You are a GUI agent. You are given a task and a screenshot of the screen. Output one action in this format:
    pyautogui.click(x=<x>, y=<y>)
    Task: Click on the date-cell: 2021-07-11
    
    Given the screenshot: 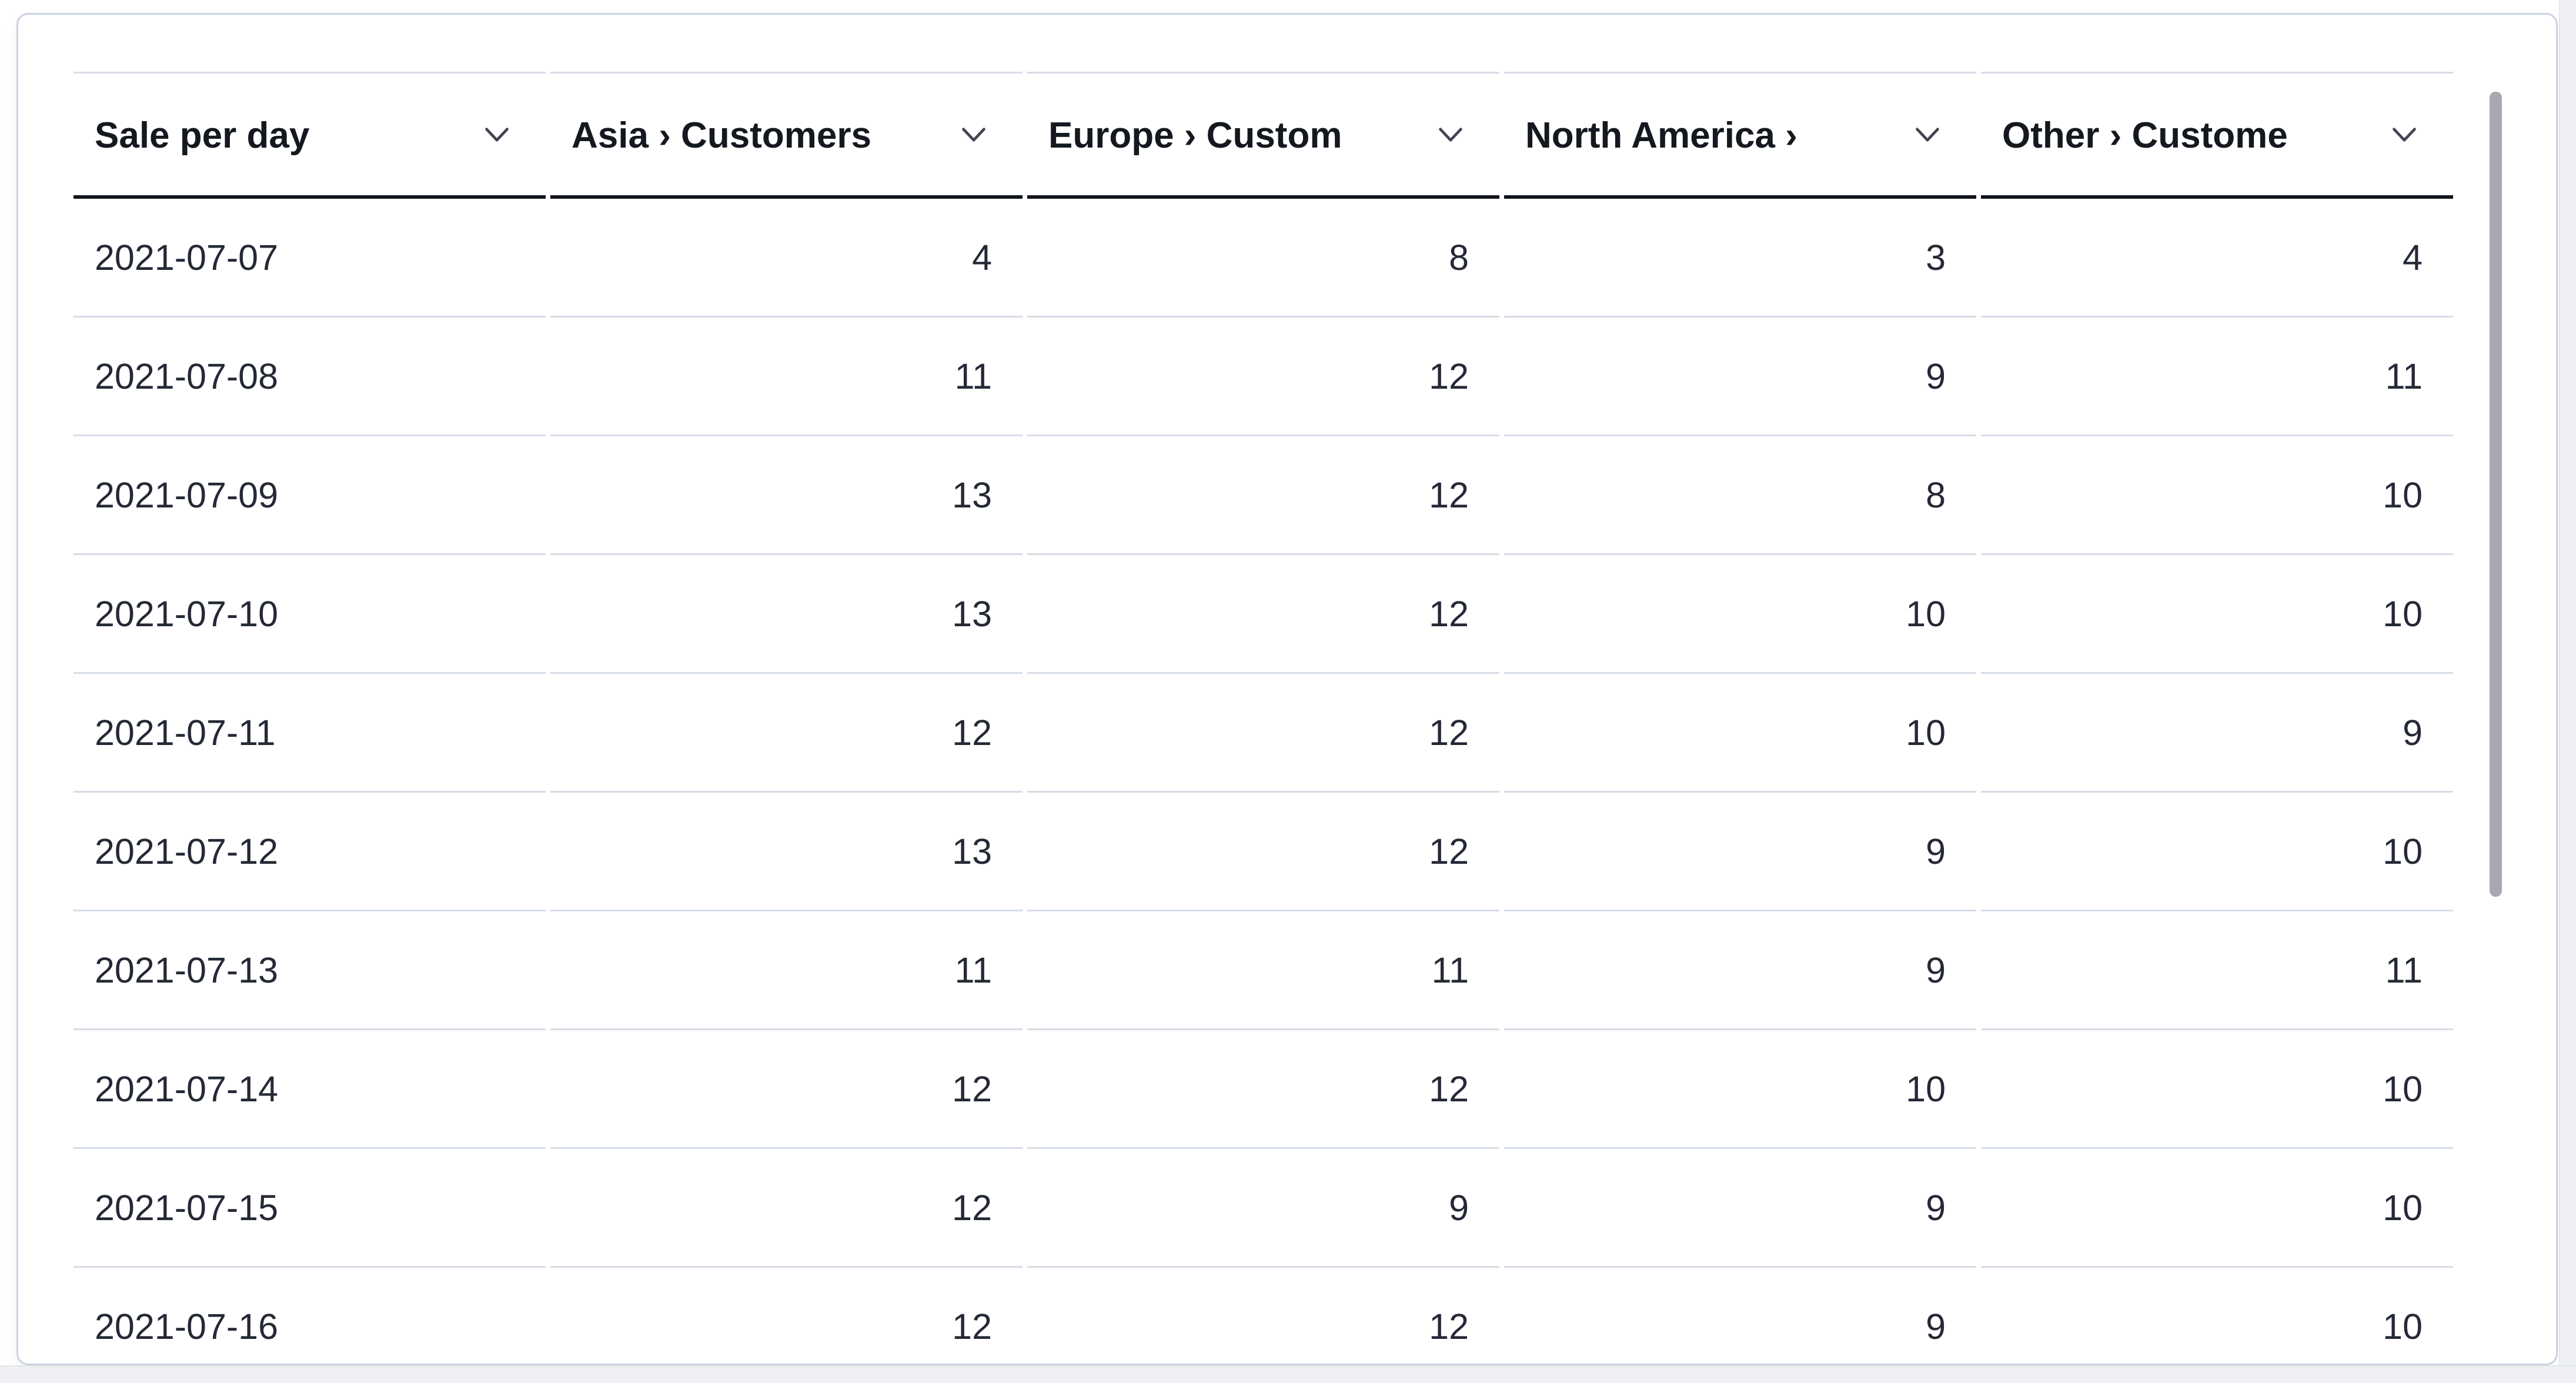 What is the action you would take?
    pyautogui.click(x=309, y=733)
    